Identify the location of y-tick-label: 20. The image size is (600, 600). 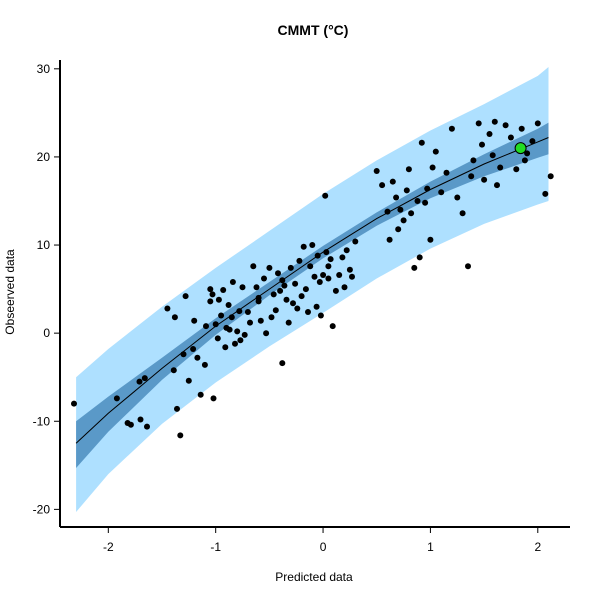
(44, 157).